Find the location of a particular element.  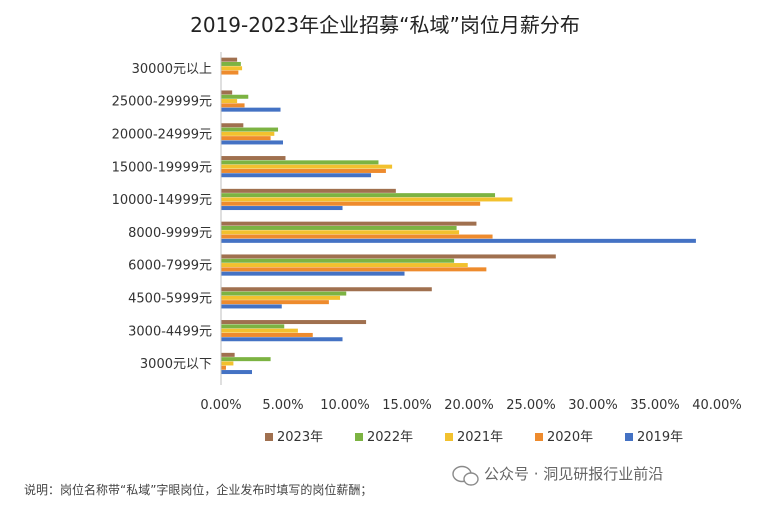

x-tick-label: 0.00% is located at coordinates (220, 405).